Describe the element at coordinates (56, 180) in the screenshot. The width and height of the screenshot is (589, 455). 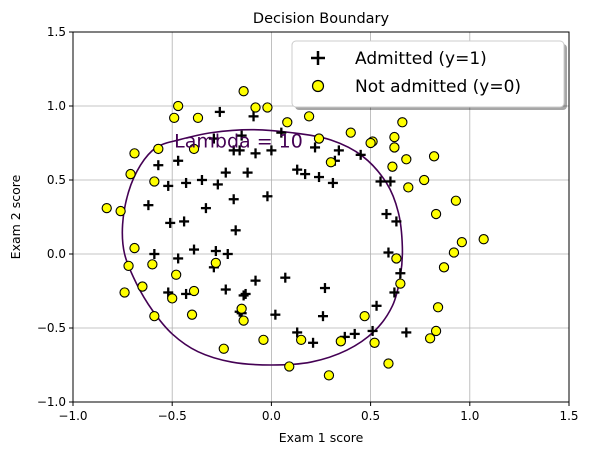
I see `y-tick-label: 0.5` at that location.